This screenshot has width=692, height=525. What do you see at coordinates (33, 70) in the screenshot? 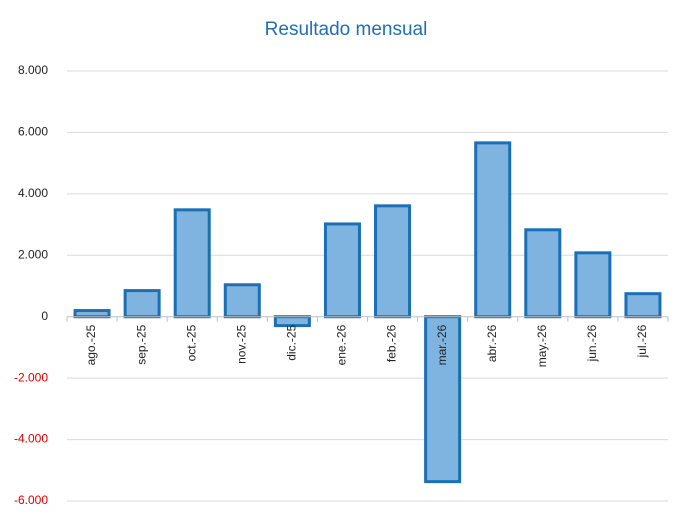
I see `y-tick-label: 8.000` at bounding box center [33, 70].